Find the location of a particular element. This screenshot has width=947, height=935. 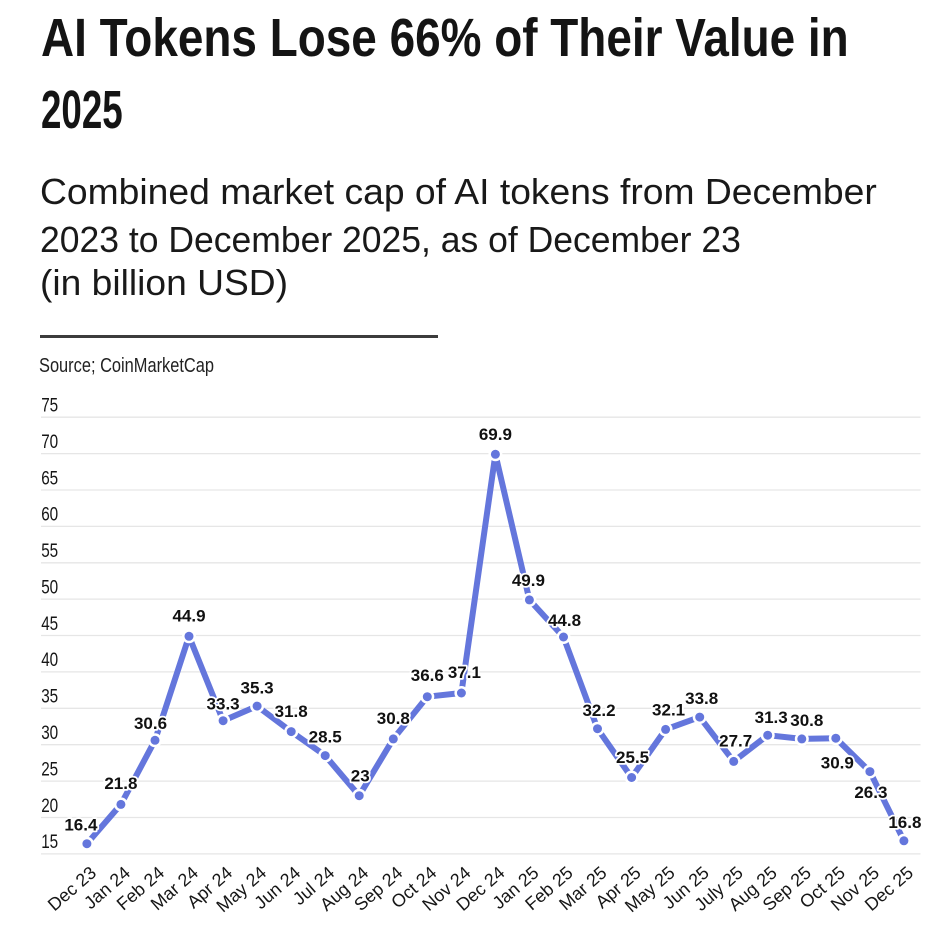

svg-text: 37.1 is located at coordinates (464, 672).